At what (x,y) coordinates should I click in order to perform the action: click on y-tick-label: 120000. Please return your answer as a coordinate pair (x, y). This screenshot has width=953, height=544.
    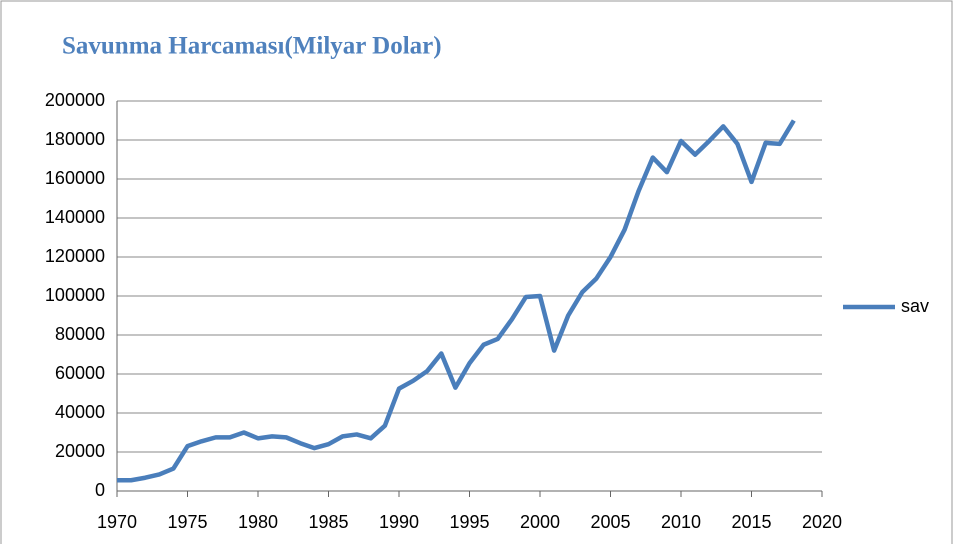
    Looking at the image, I should click on (75, 256).